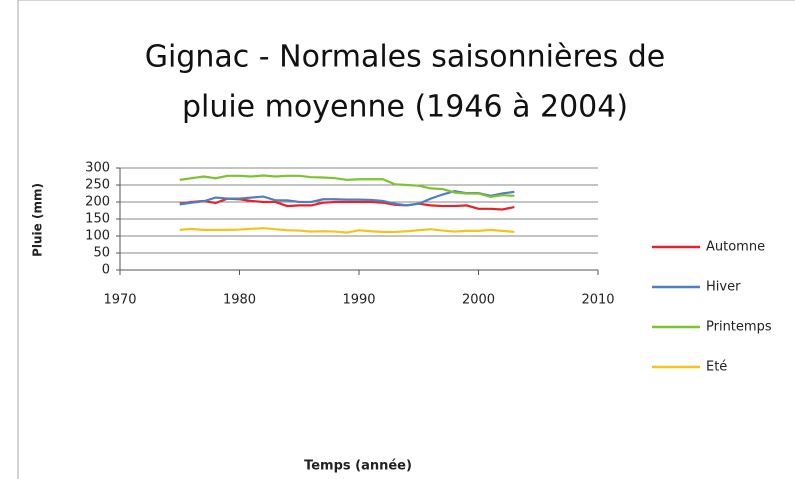 The image size is (795, 479). What do you see at coordinates (38, 220) in the screenshot?
I see `y-axis-label: Pluie (mm)` at bounding box center [38, 220].